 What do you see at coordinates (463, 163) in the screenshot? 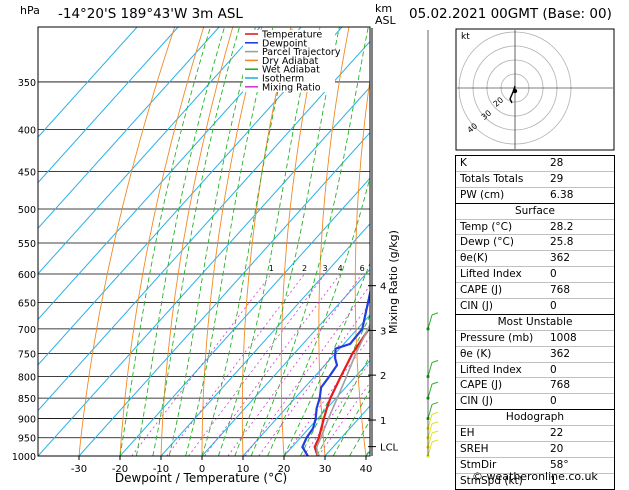
I see `index-label: K` at bounding box center [463, 163].